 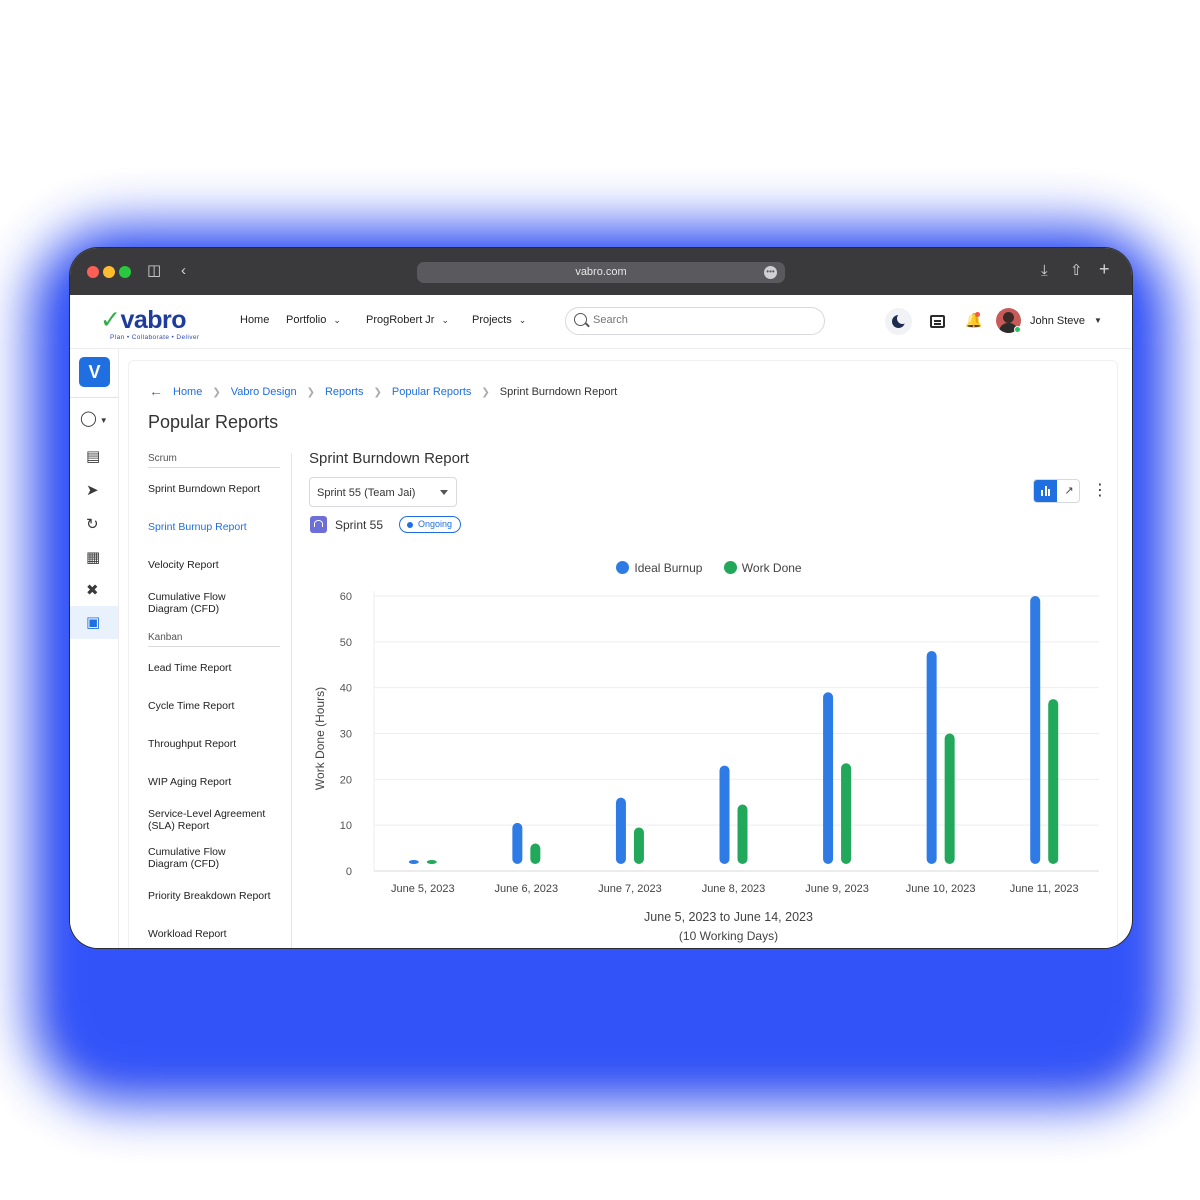 I want to click on nav-home: Home, so click(x=255, y=320).